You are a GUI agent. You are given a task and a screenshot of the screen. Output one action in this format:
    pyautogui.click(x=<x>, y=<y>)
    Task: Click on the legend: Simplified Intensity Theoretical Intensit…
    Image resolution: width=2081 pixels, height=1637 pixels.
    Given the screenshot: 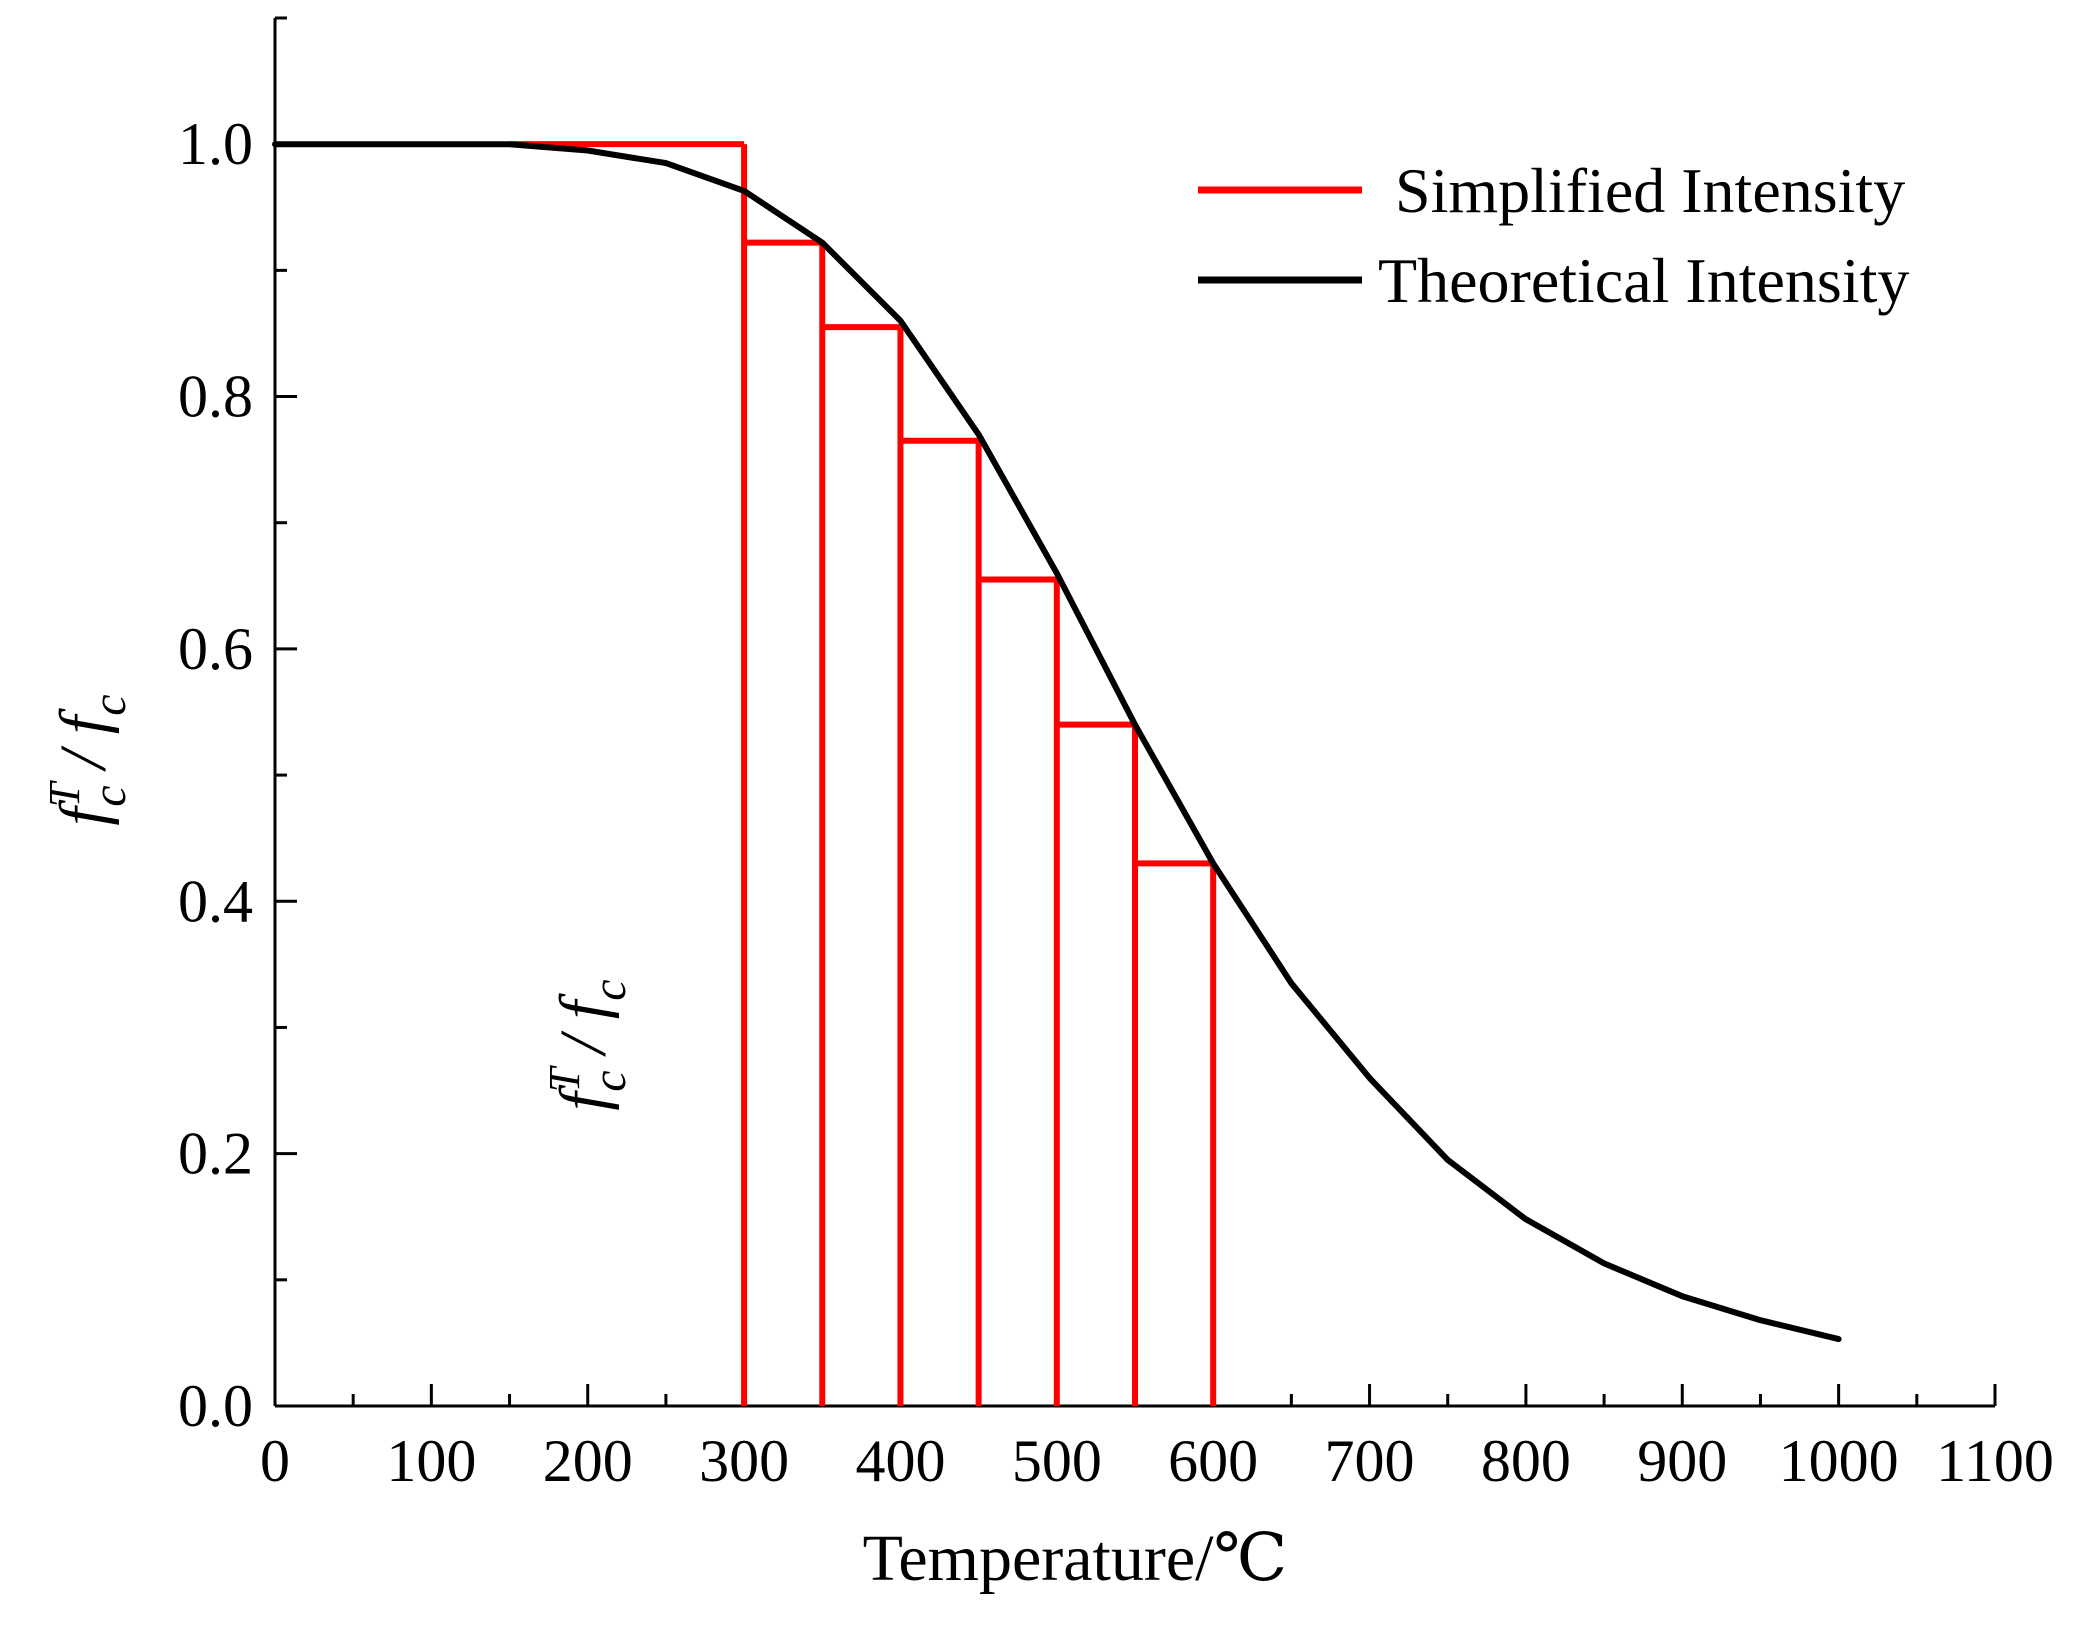 What is the action you would take?
    pyautogui.click(x=1553, y=235)
    